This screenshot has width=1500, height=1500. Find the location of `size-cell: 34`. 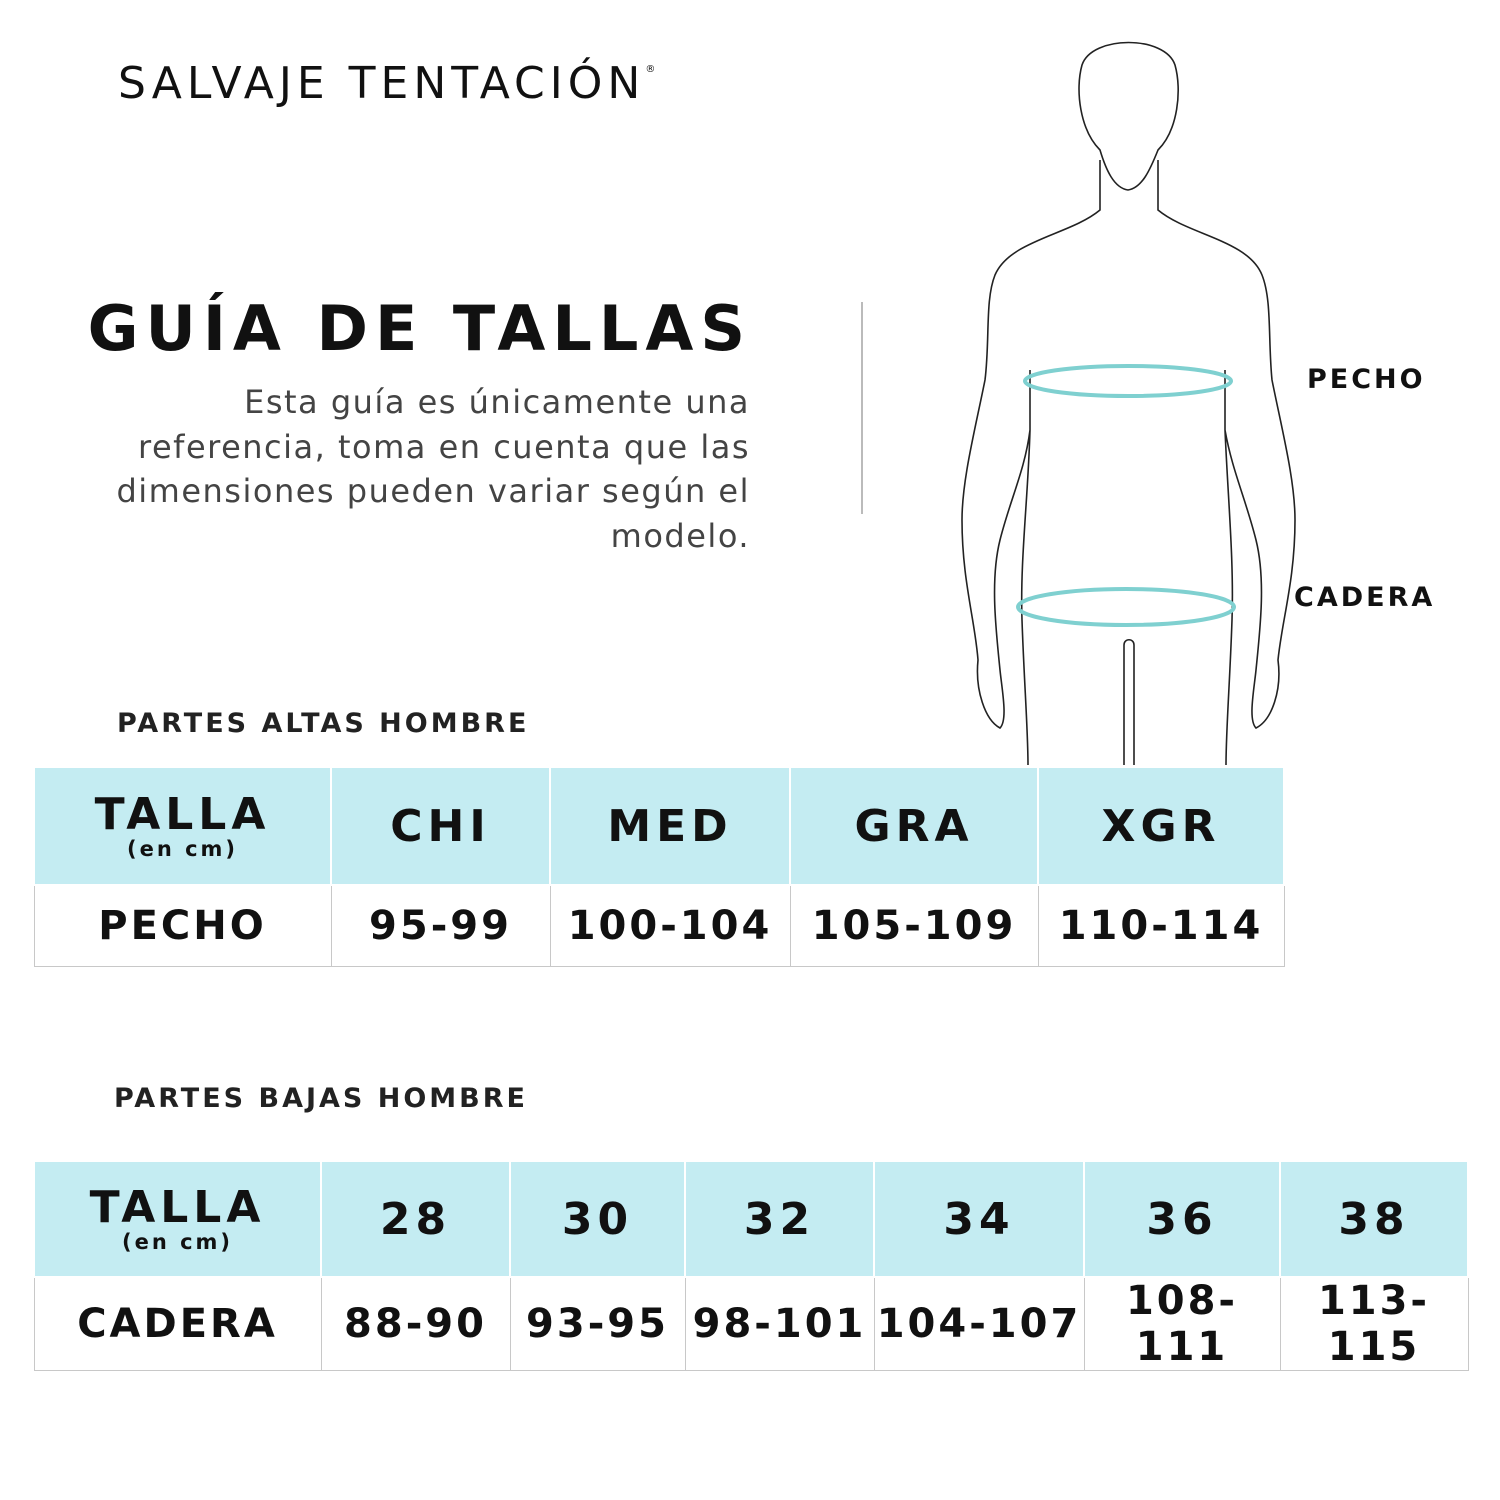

size-cell: 34 is located at coordinates (979, 1219).